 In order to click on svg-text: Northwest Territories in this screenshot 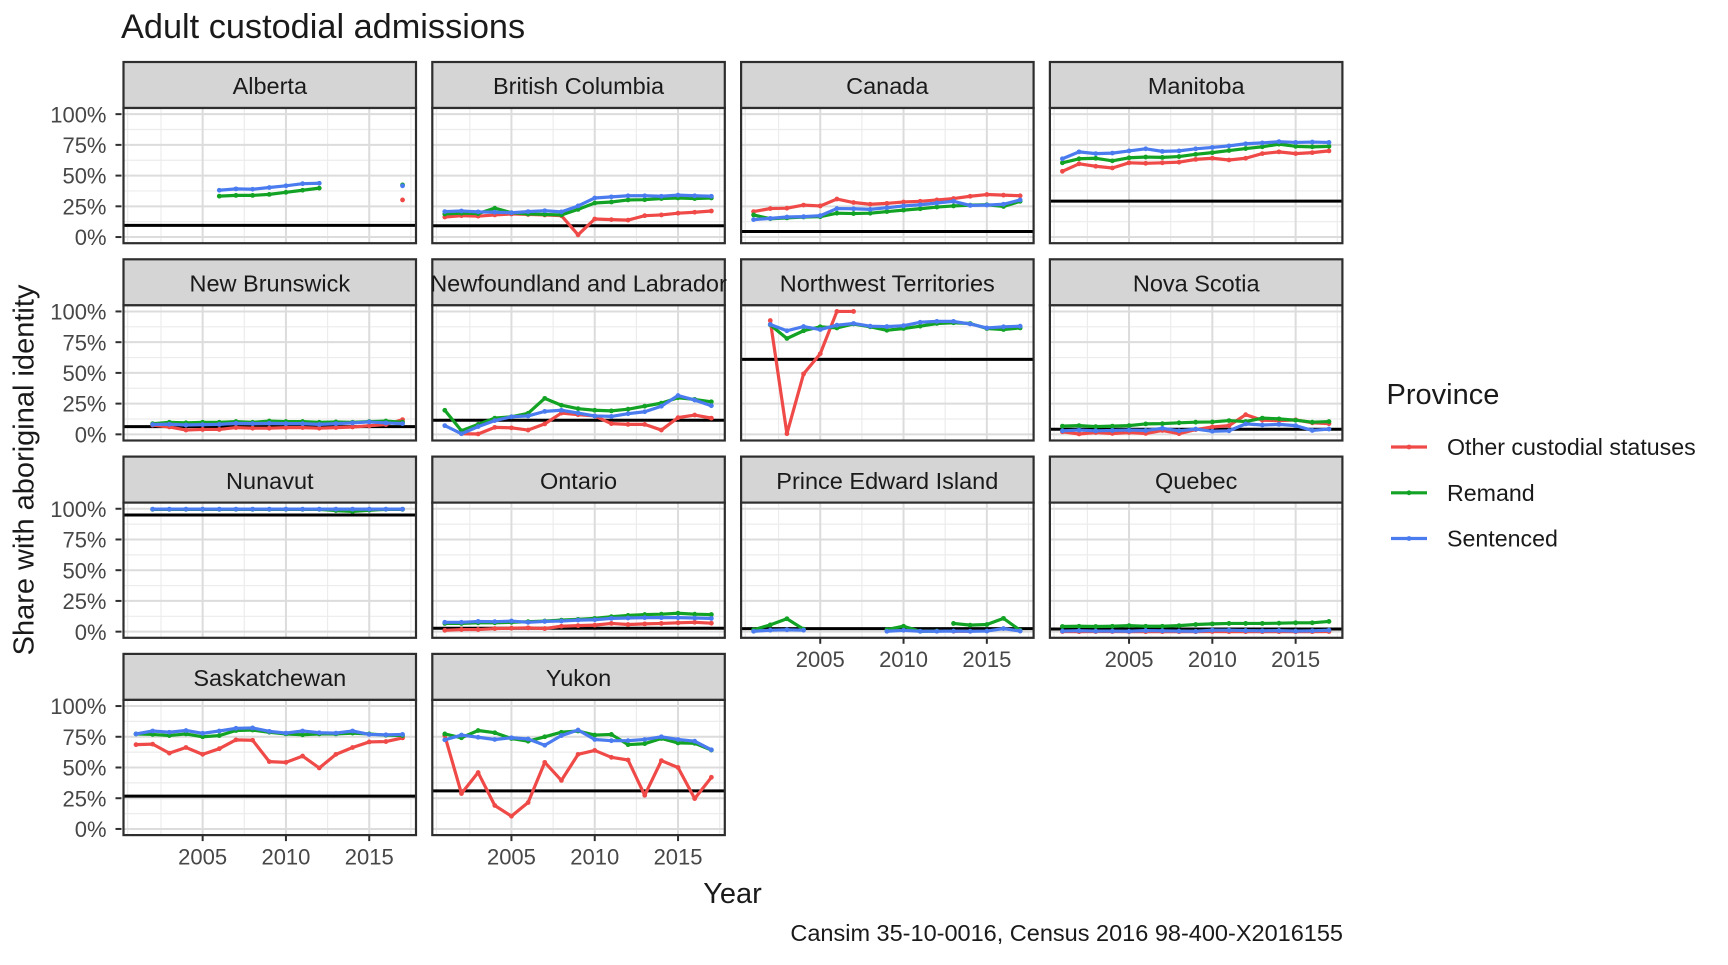, I will do `click(887, 284)`.